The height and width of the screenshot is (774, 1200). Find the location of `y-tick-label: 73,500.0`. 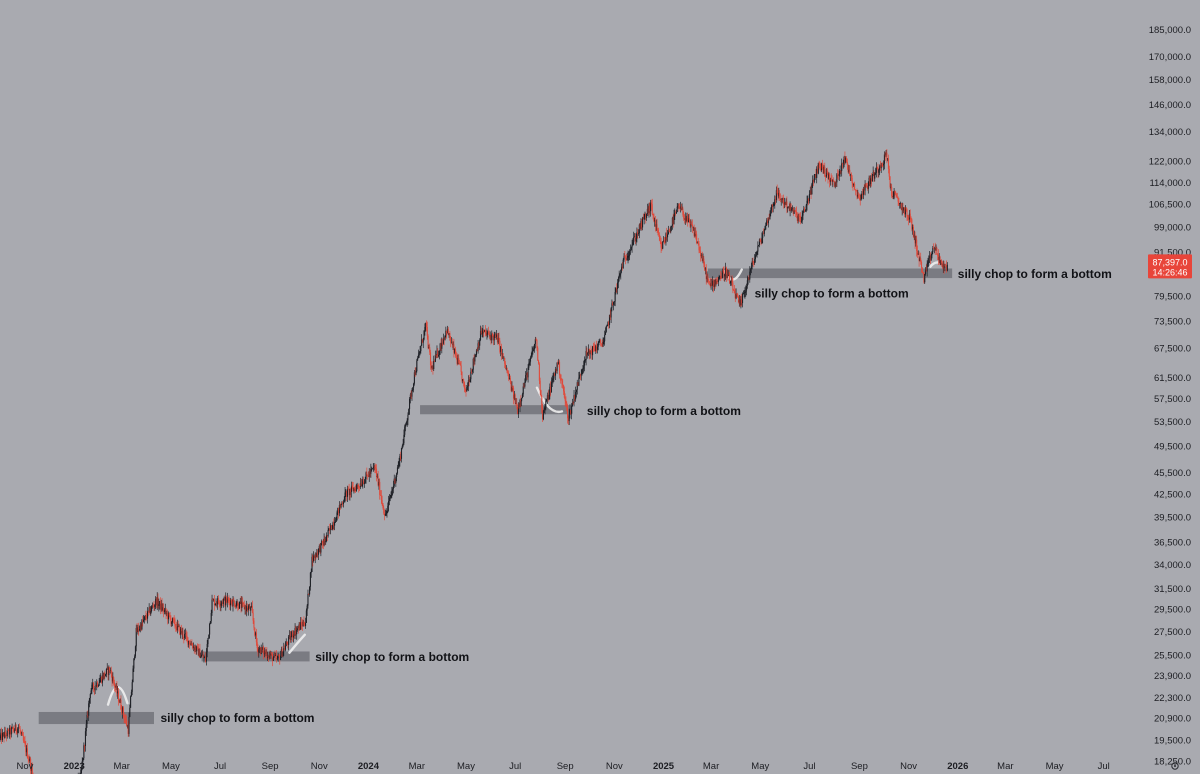

y-tick-label: 73,500.0 is located at coordinates (1172, 321).